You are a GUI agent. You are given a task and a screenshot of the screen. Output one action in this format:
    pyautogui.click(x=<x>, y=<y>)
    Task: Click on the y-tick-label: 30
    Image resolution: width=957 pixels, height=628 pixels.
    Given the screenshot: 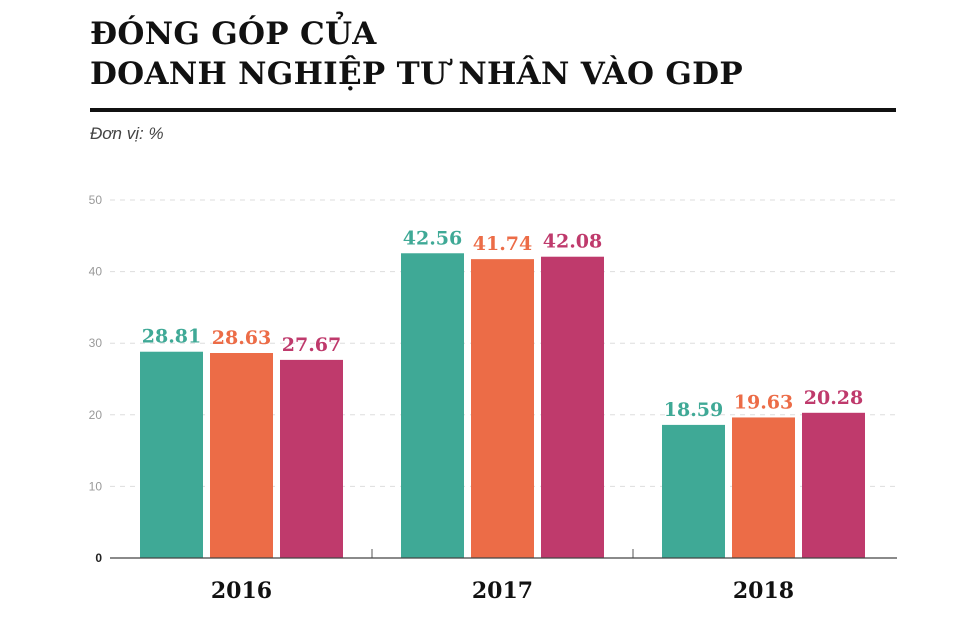 What is the action you would take?
    pyautogui.click(x=96, y=343)
    